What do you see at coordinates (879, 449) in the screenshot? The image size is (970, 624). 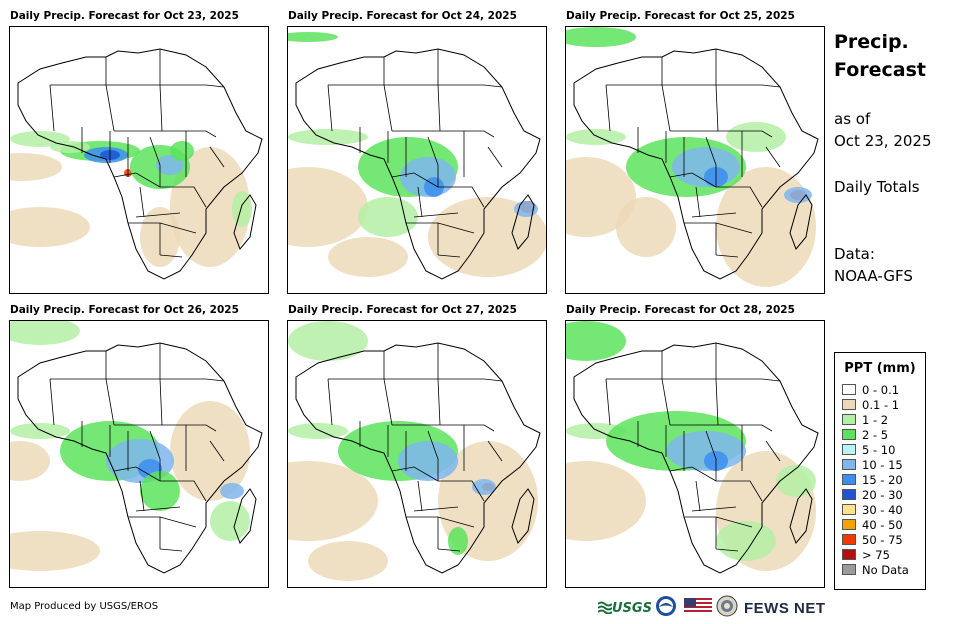 I see `legend-label: 5 - 10` at bounding box center [879, 449].